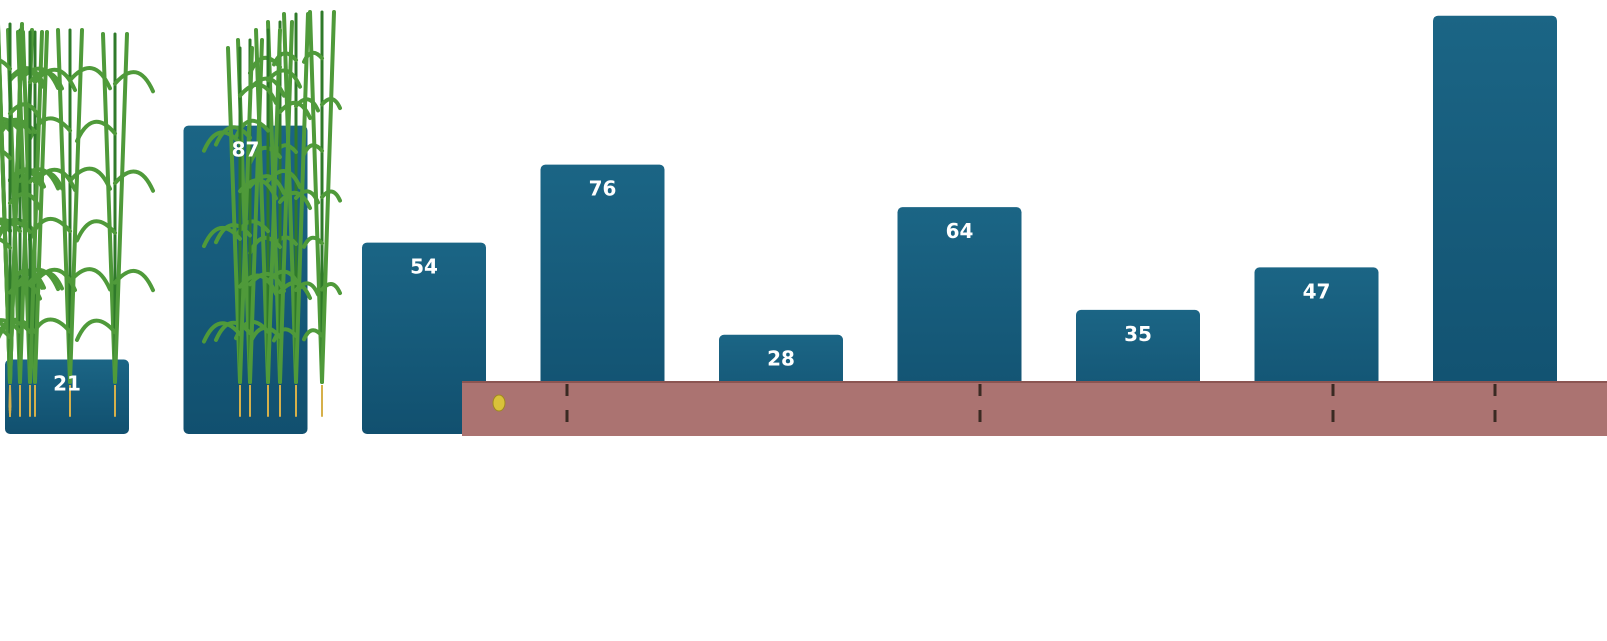 Image resolution: width=1607 pixels, height=641 pixels. Describe the element at coordinates (67, 384) in the screenshot. I see `bar-label-1: 21` at that location.